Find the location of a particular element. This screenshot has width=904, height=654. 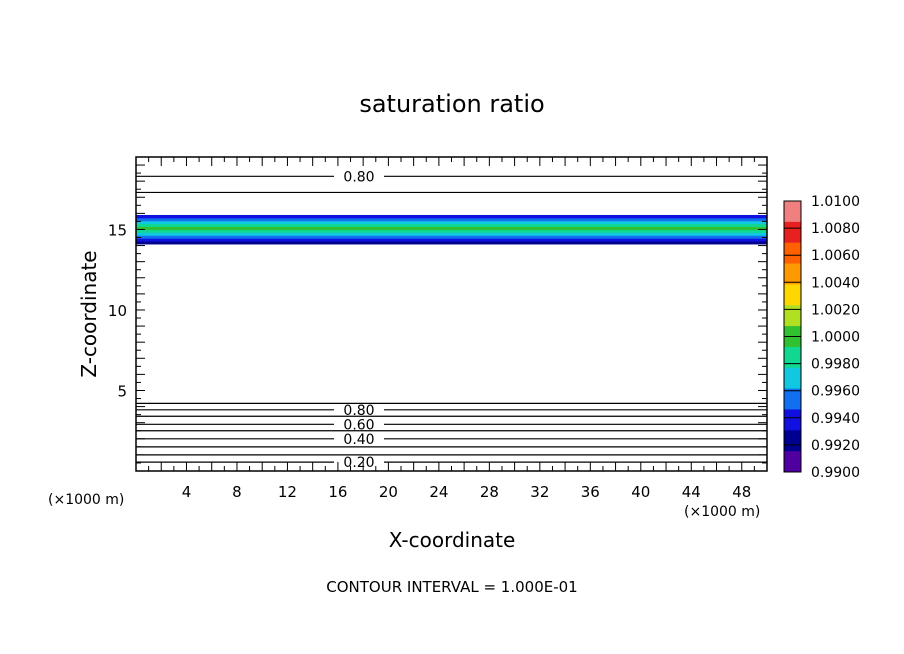

contour-label: 0.20 is located at coordinates (358, 463).